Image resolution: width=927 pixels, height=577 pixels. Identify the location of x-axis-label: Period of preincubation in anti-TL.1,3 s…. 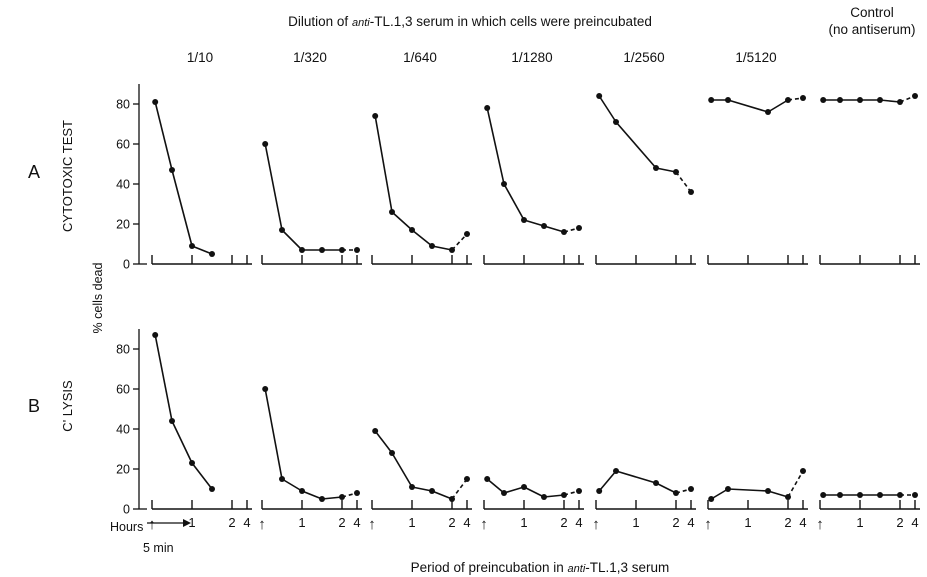
(540, 567).